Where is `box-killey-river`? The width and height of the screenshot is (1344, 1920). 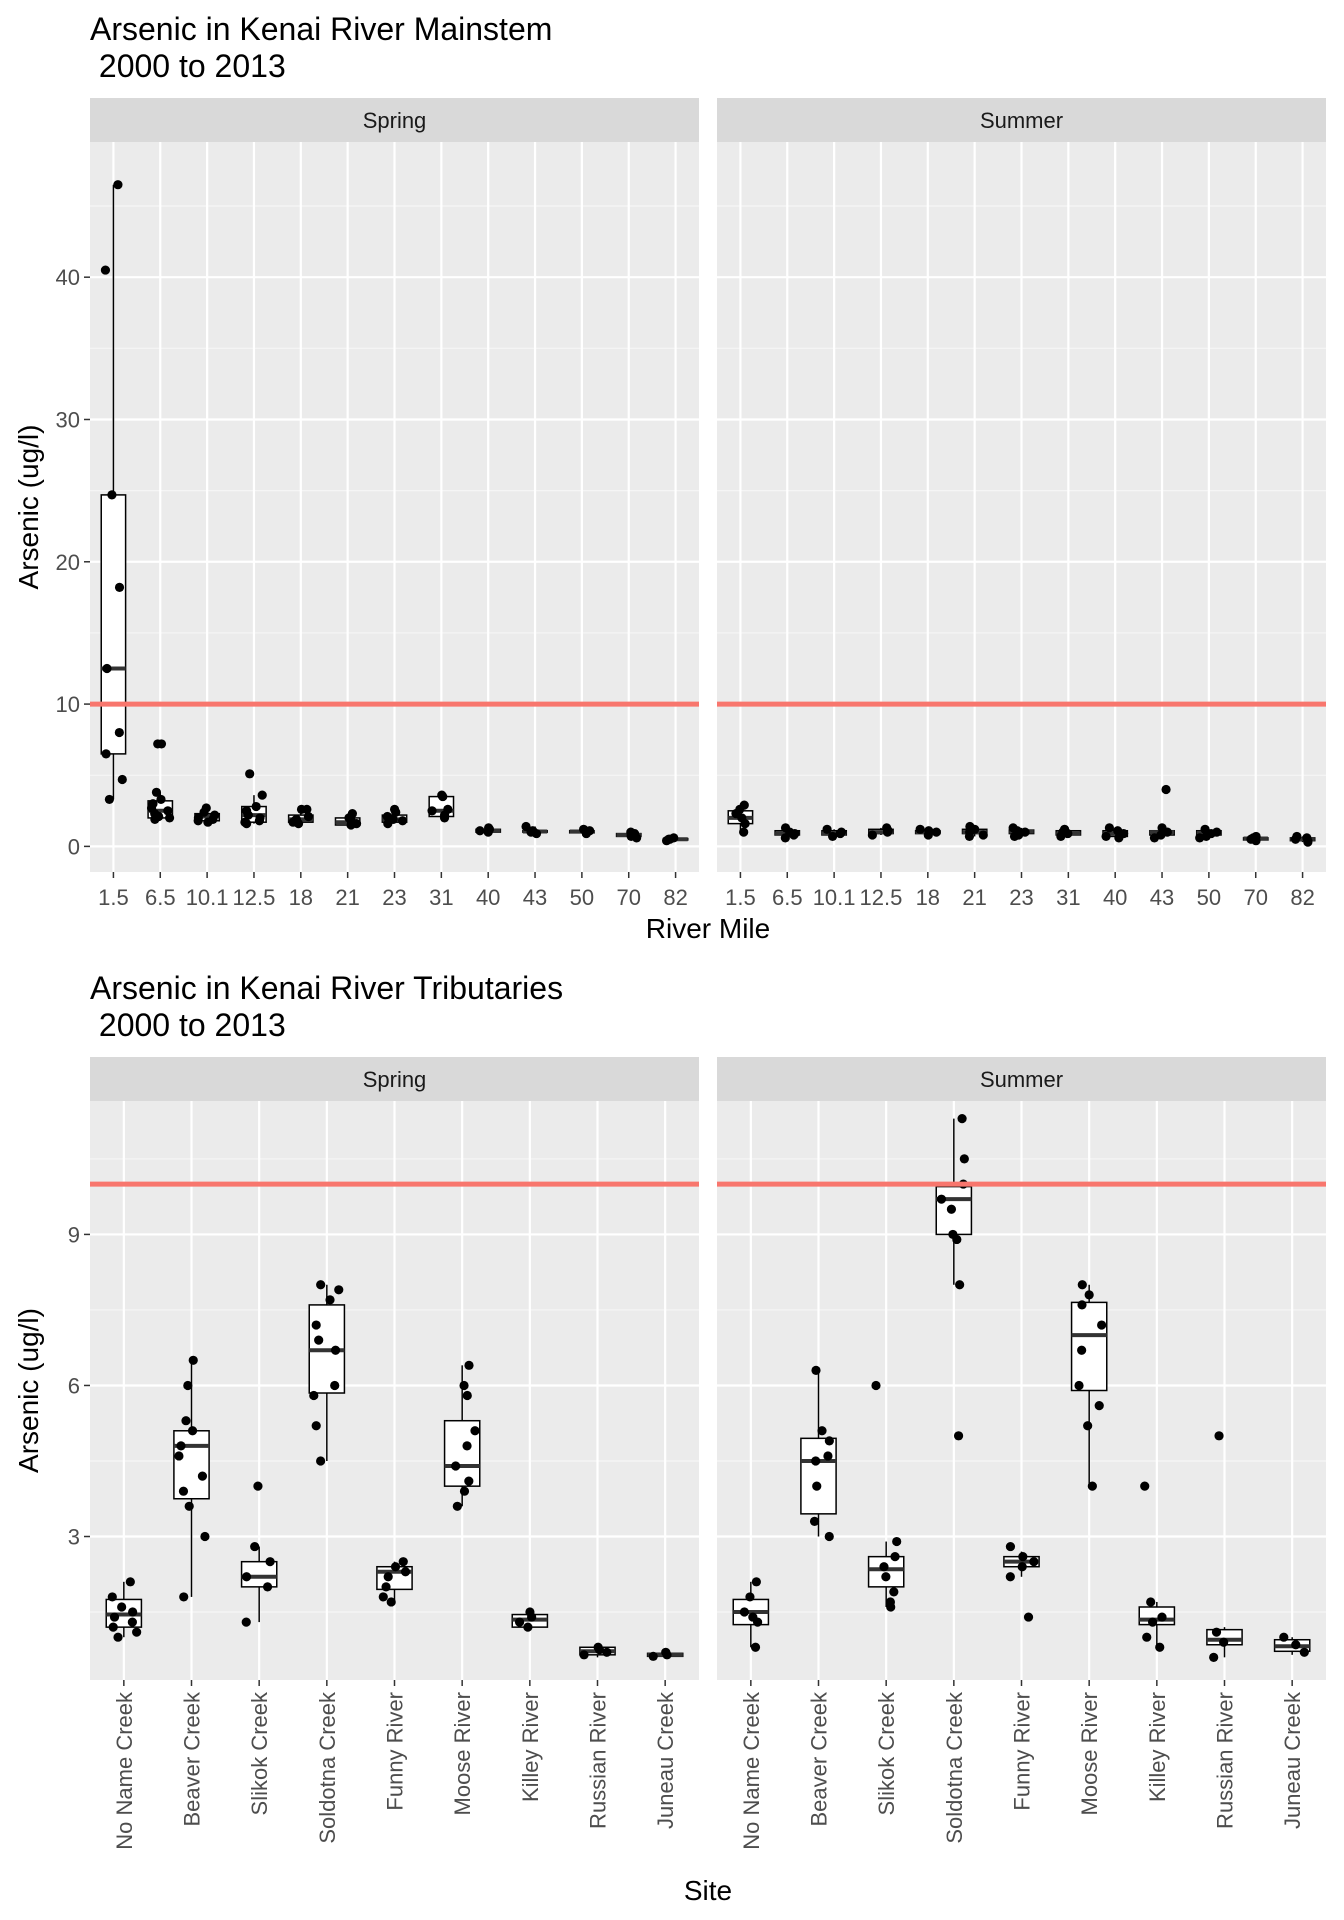
box-killey-river is located at coordinates (1157, 1566).